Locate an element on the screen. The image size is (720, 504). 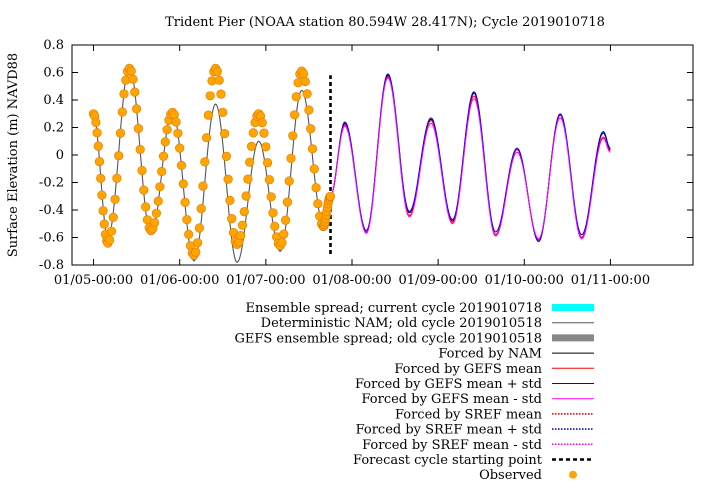
legend-label: Forced by GEFS mean - std is located at coordinates (451, 399).